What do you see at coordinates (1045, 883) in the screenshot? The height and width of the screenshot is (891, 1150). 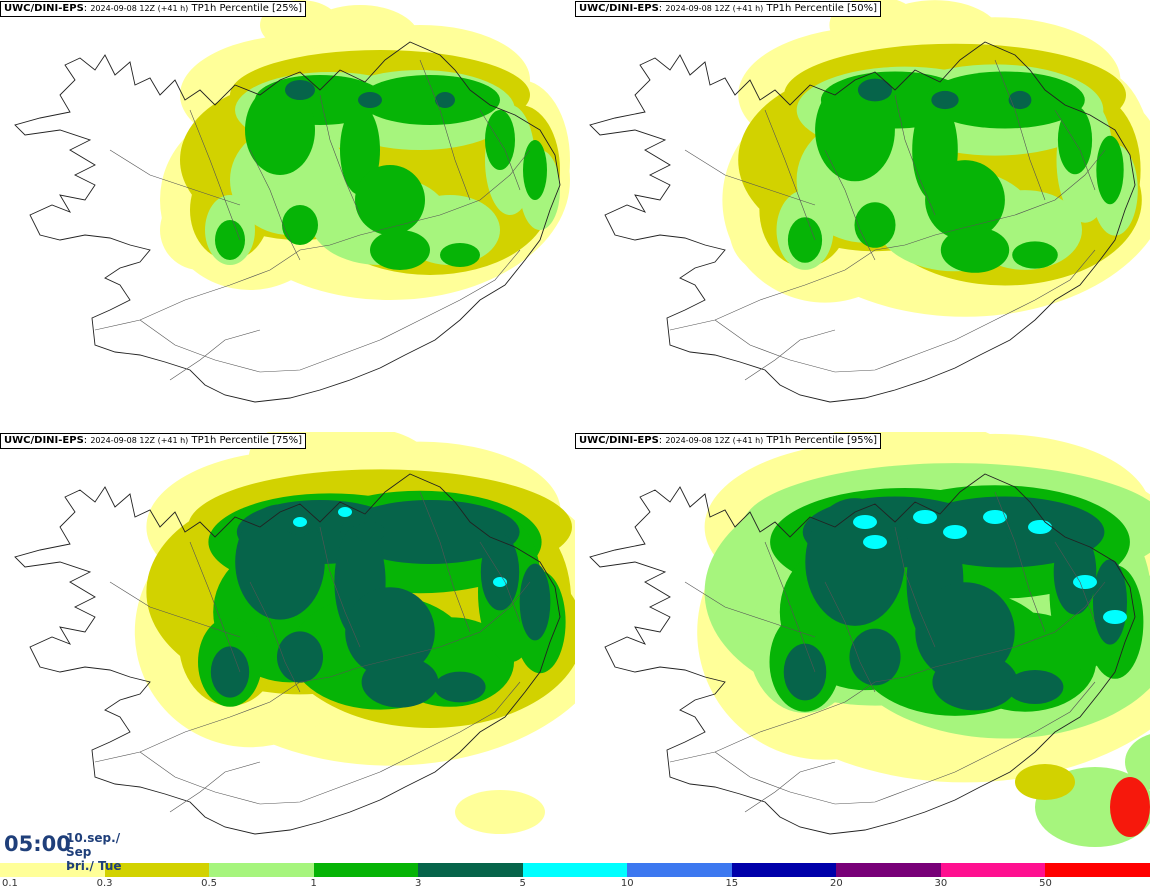 I see `legend-label: 50` at bounding box center [1045, 883].